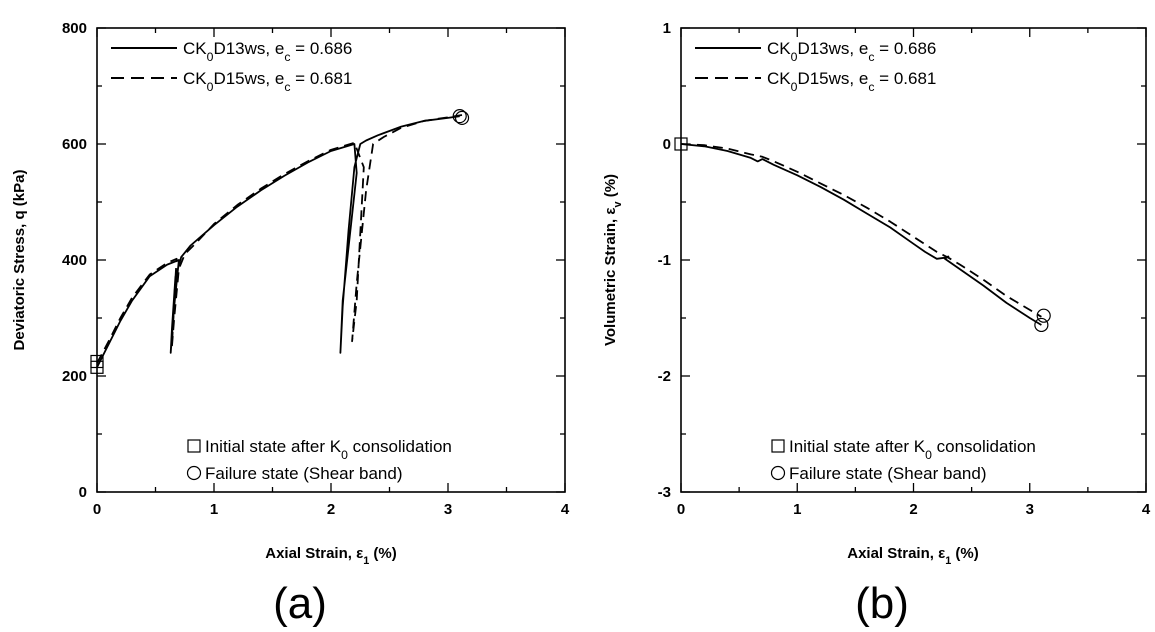  I want to click on panel-b-series, so click(861, 234).